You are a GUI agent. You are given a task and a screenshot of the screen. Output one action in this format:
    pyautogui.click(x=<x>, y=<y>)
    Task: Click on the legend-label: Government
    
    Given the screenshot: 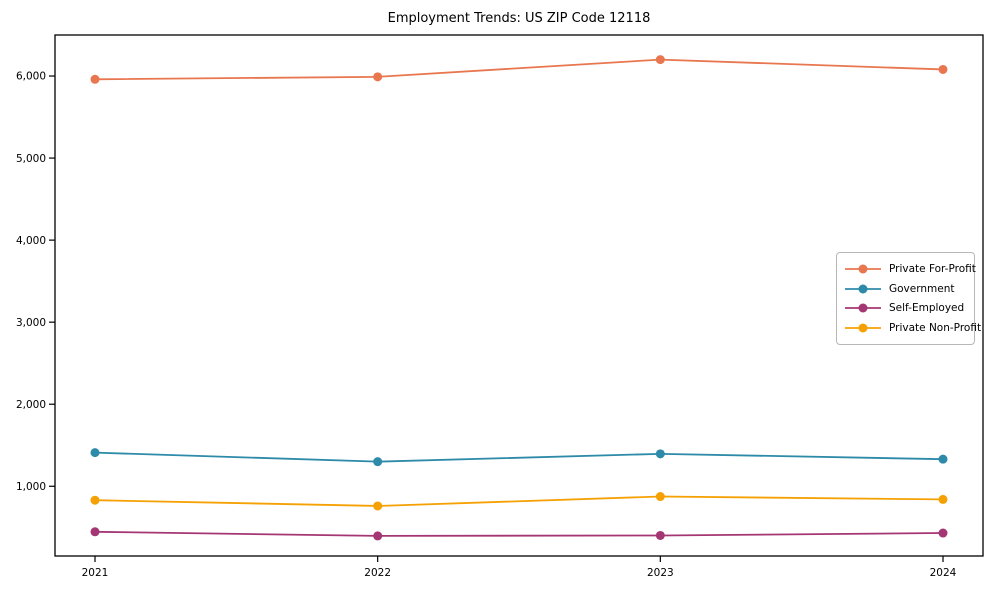 What is the action you would take?
    pyautogui.click(x=922, y=288)
    